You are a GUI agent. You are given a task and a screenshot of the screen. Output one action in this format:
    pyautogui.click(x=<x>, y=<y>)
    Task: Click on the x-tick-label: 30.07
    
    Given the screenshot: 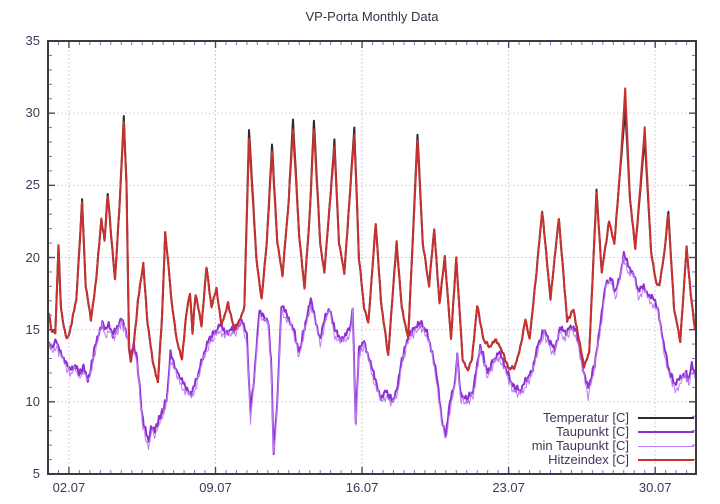 What is the action you would take?
    pyautogui.click(x=655, y=487)
    